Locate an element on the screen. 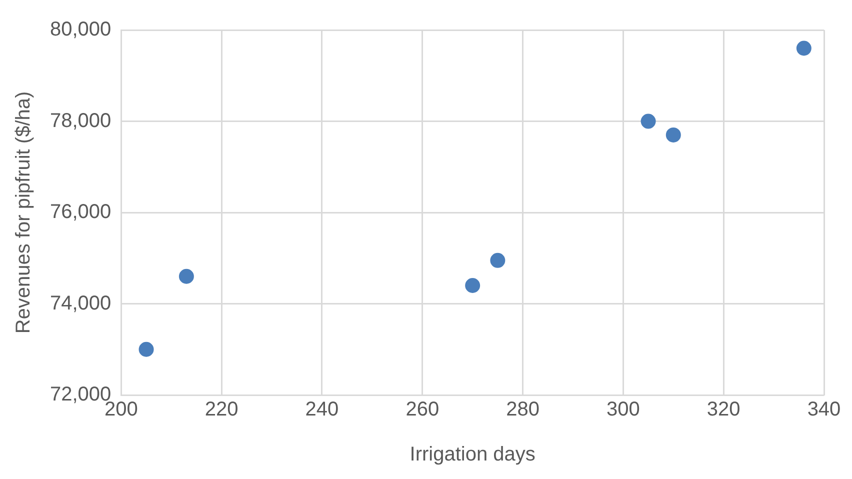 This screenshot has width=852, height=479. x-axis-title: Irrigation days is located at coordinates (473, 455).